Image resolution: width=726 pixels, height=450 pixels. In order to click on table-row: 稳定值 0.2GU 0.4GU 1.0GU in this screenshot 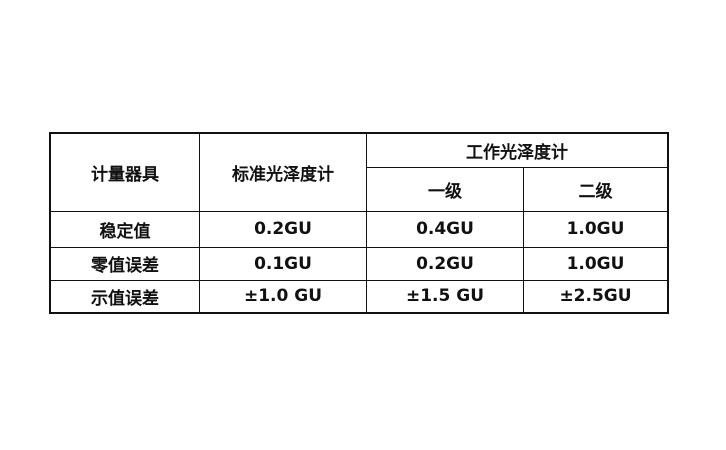, I will do `click(359, 229)`.